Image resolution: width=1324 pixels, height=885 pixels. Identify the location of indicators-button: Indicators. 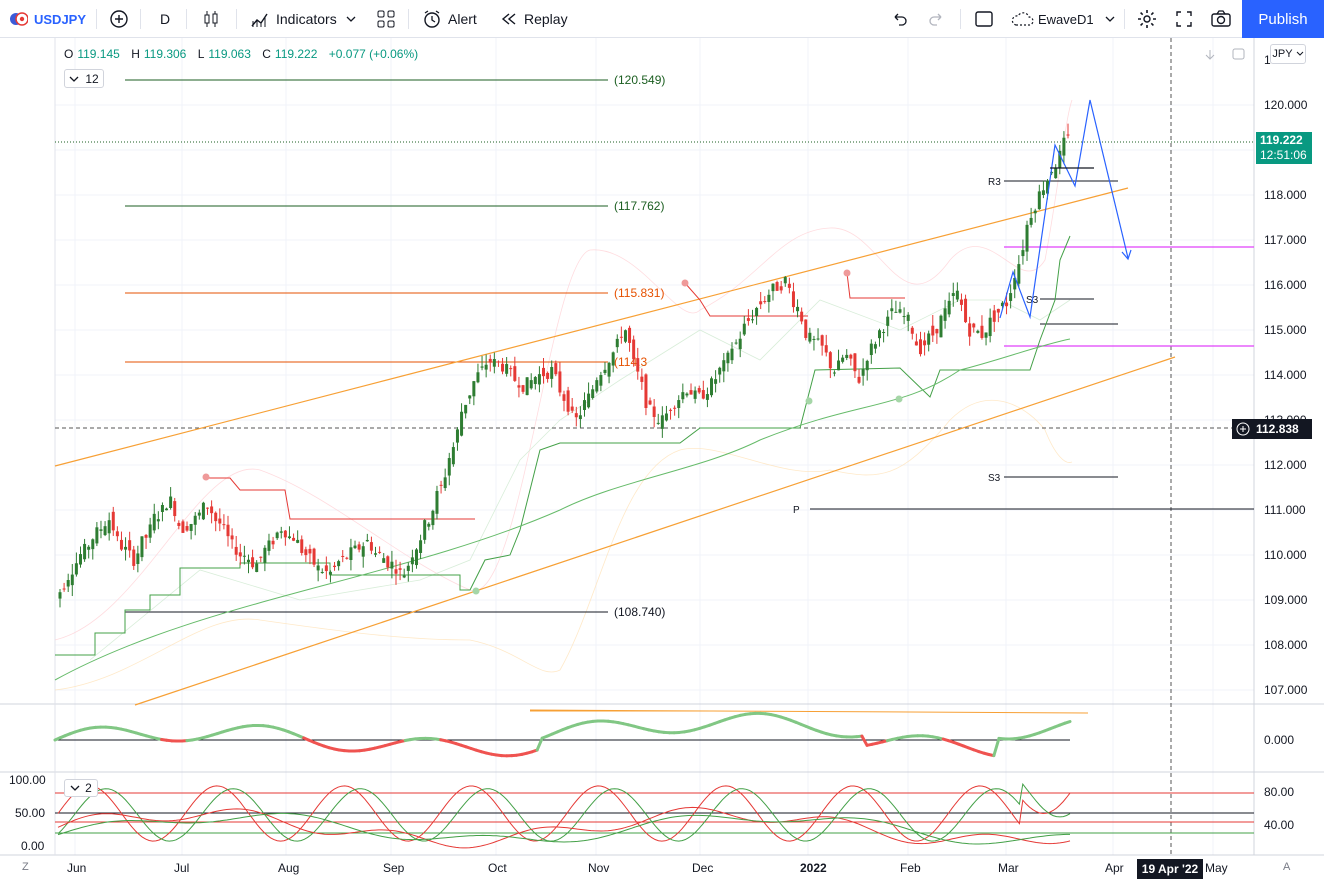
(303, 19).